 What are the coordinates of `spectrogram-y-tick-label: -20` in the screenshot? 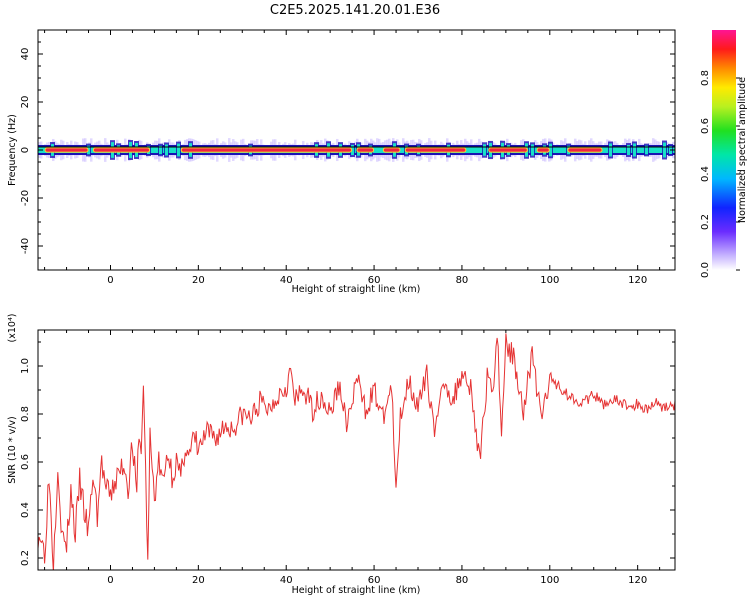 It's located at (25, 198).